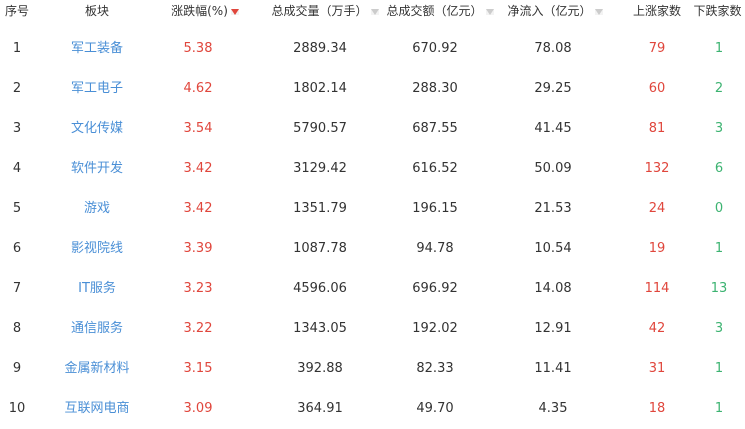 The height and width of the screenshot is (429, 745). Describe the element at coordinates (435, 408) in the screenshot. I see `cell-amount: 49.70` at that location.